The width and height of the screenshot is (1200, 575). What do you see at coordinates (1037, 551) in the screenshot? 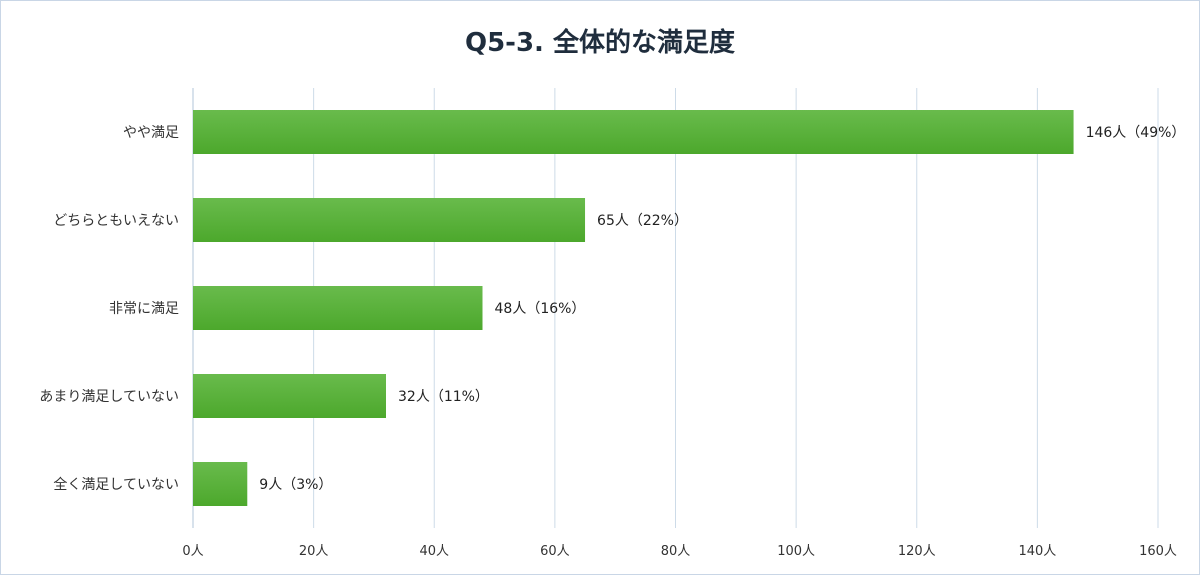
I see `x-tick-label: 140人` at bounding box center [1037, 551].